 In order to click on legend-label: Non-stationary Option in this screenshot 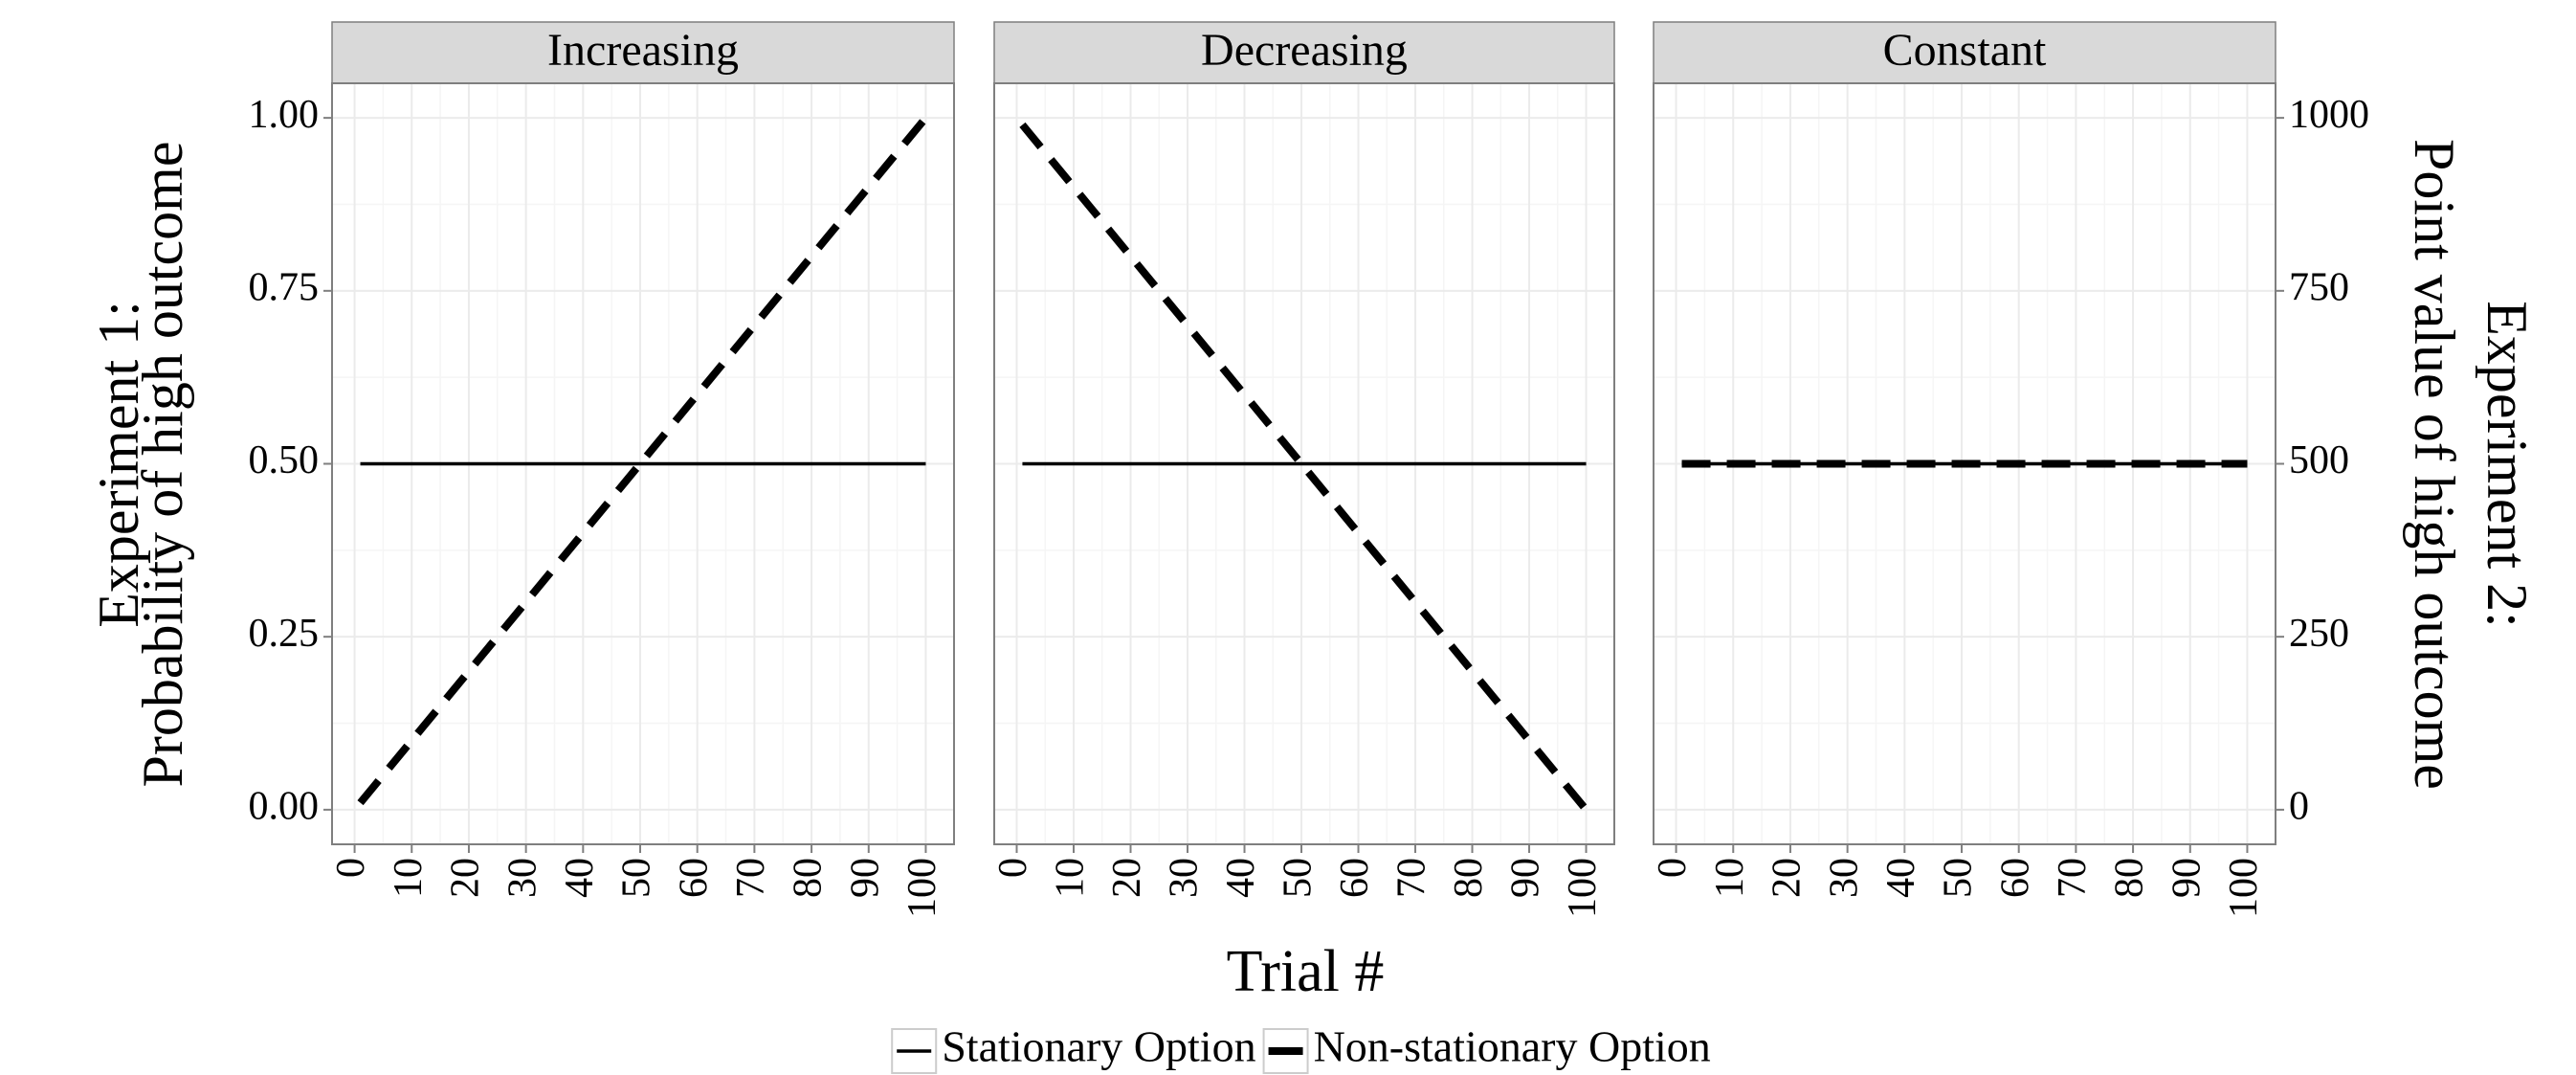, I will do `click(1512, 1046)`.